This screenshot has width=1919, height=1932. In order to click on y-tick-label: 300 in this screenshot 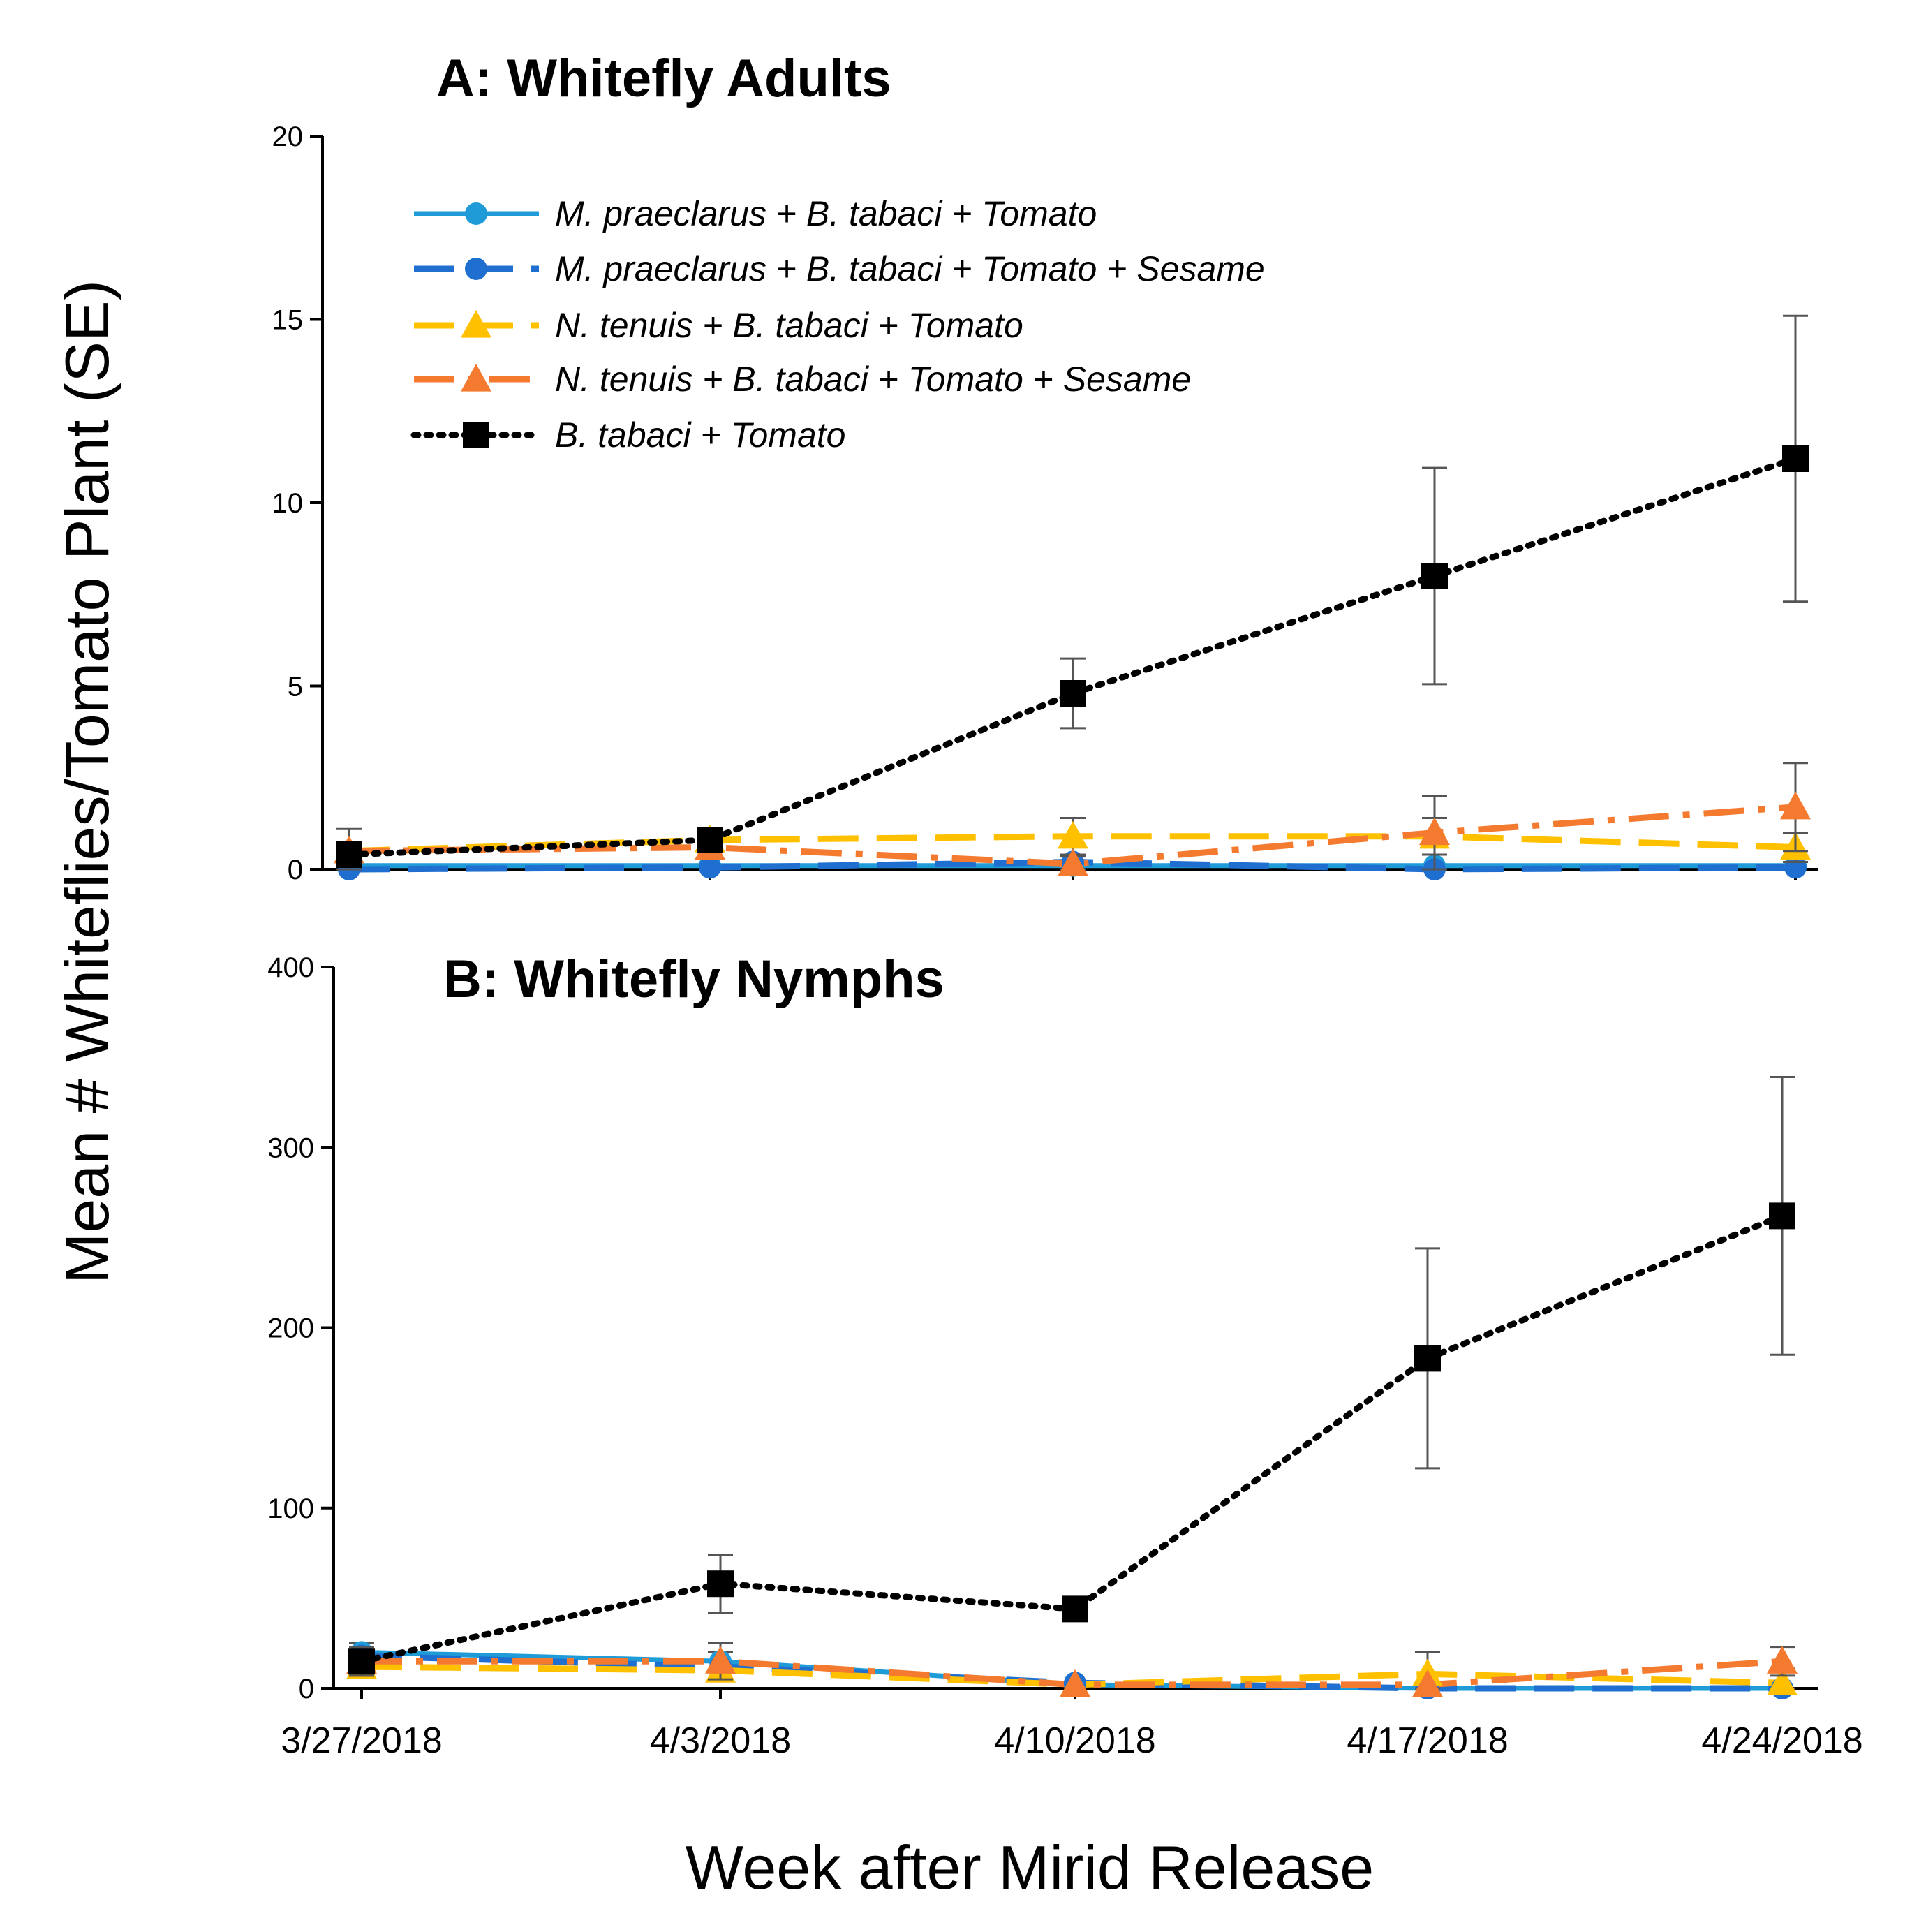, I will do `click(290, 1148)`.